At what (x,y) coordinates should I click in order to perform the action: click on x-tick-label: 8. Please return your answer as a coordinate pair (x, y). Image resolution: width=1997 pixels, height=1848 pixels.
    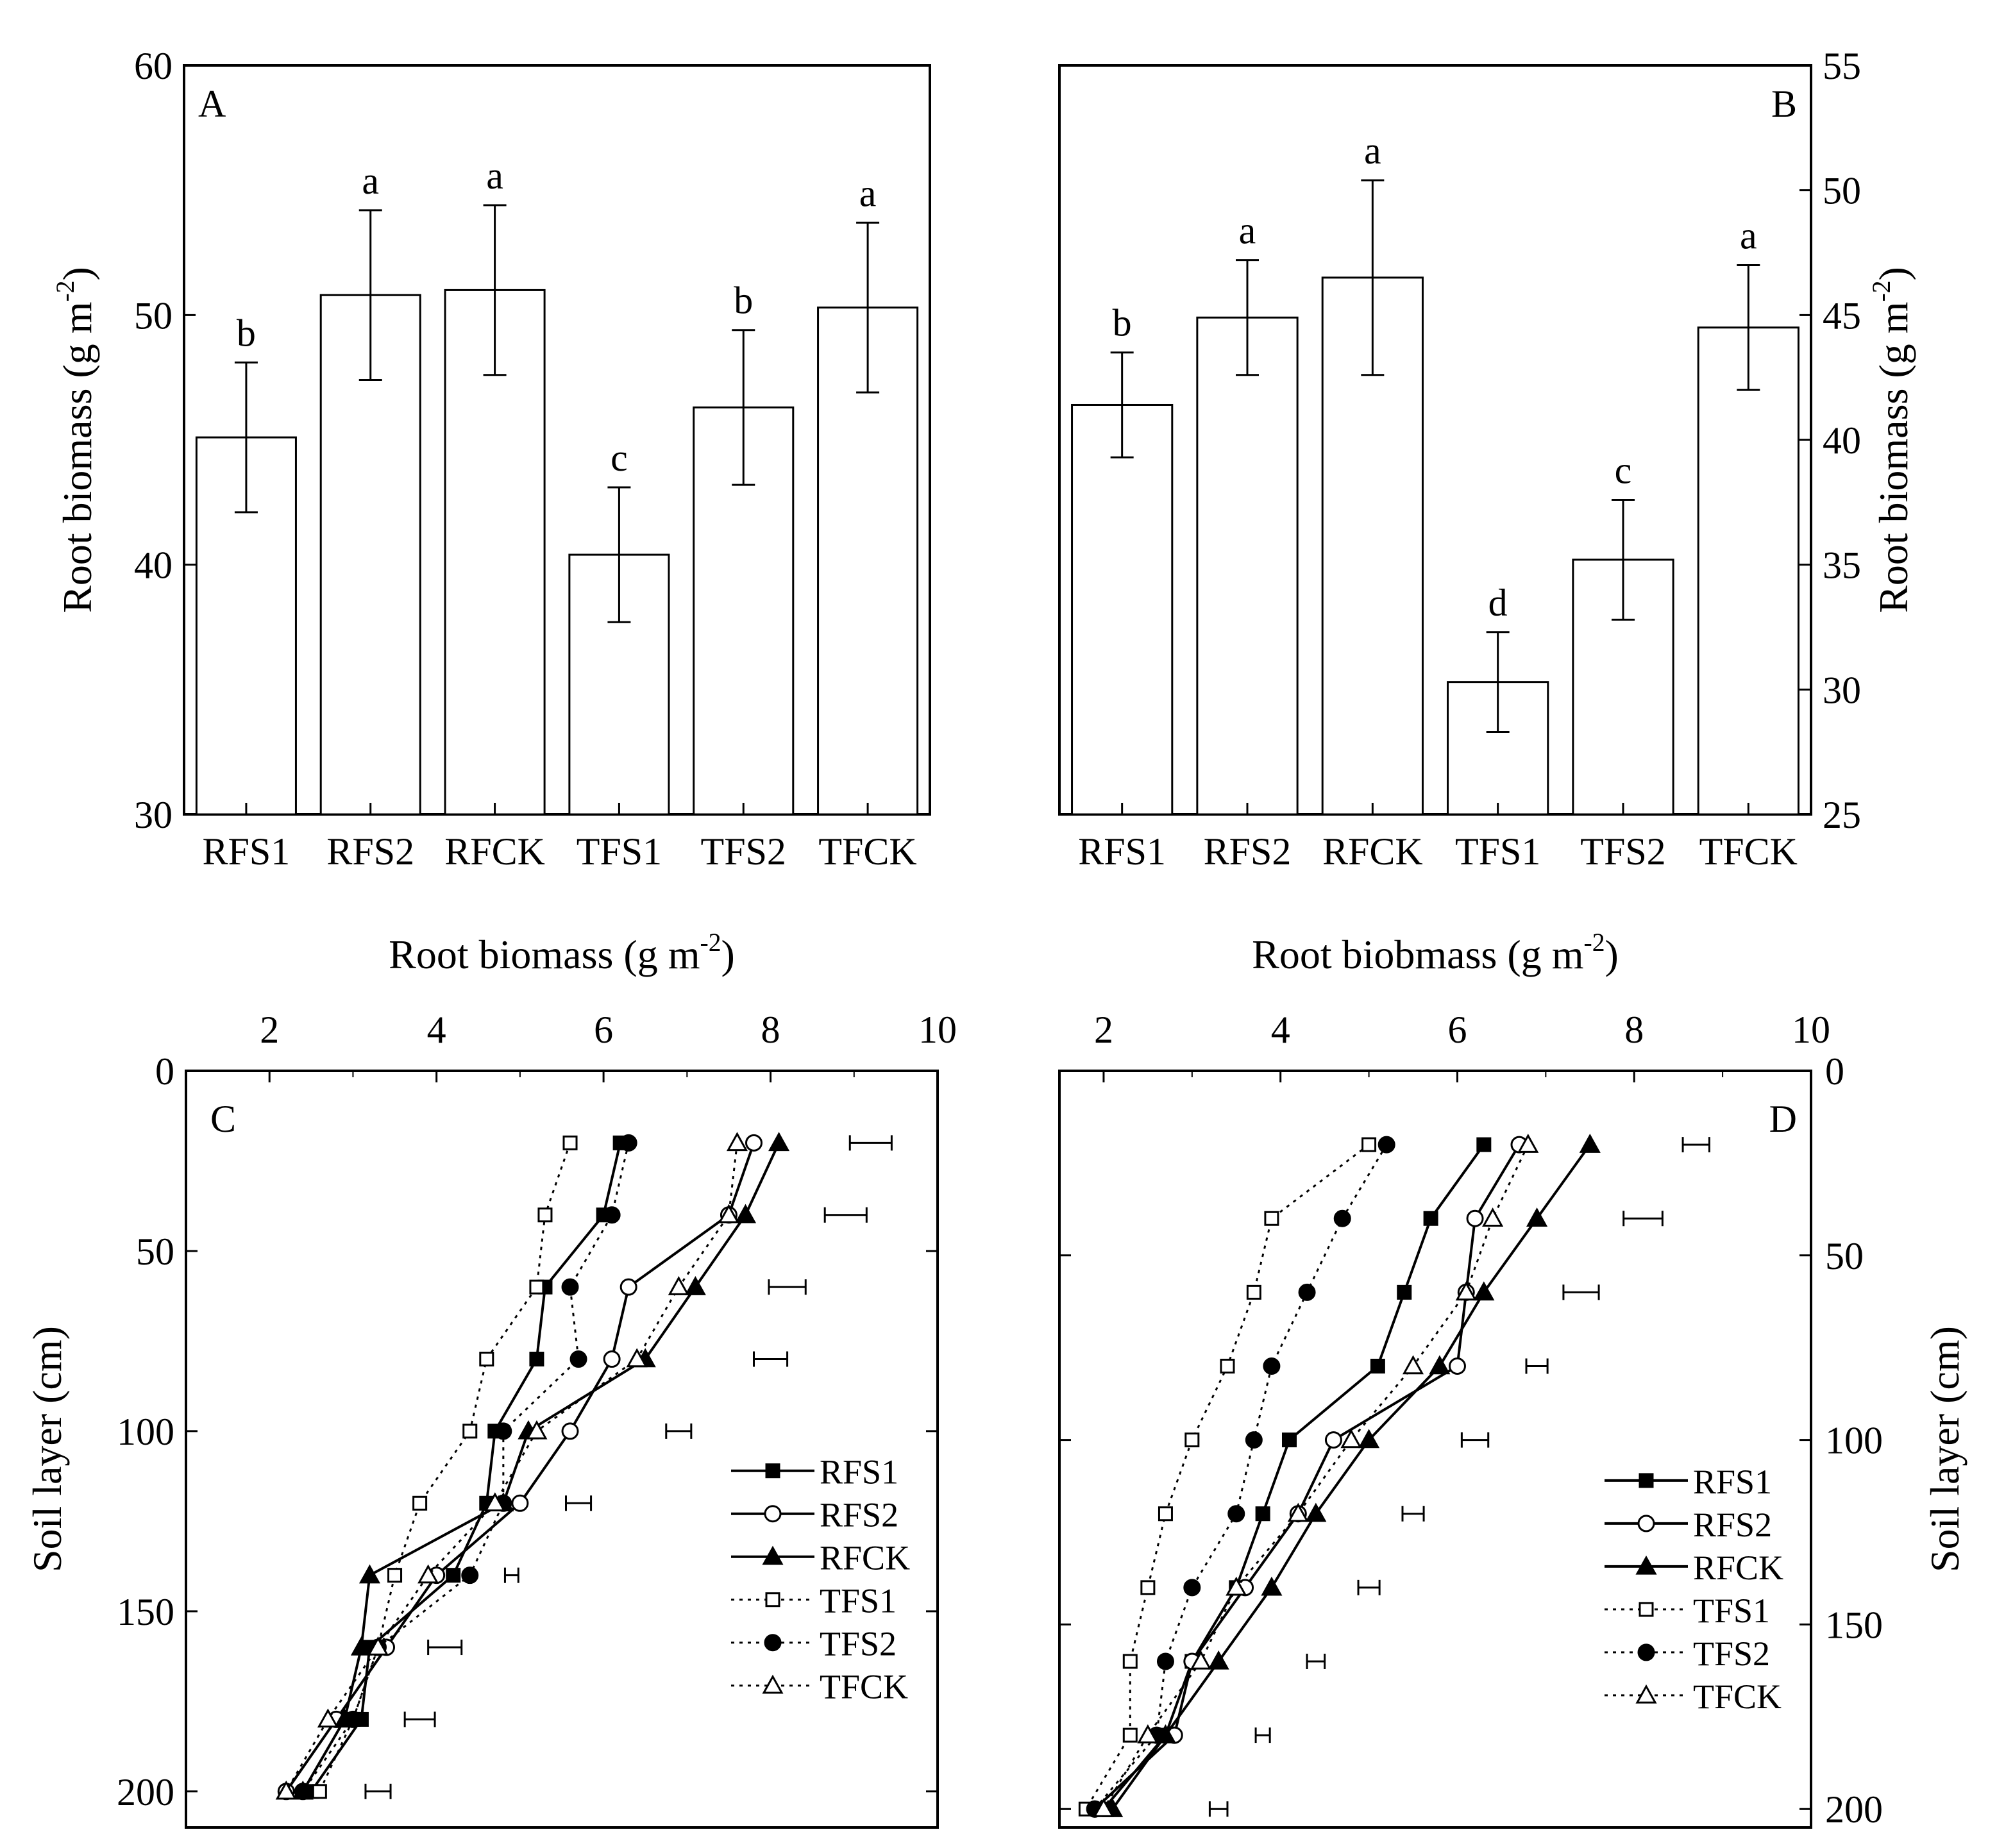
    Looking at the image, I should click on (770, 1030).